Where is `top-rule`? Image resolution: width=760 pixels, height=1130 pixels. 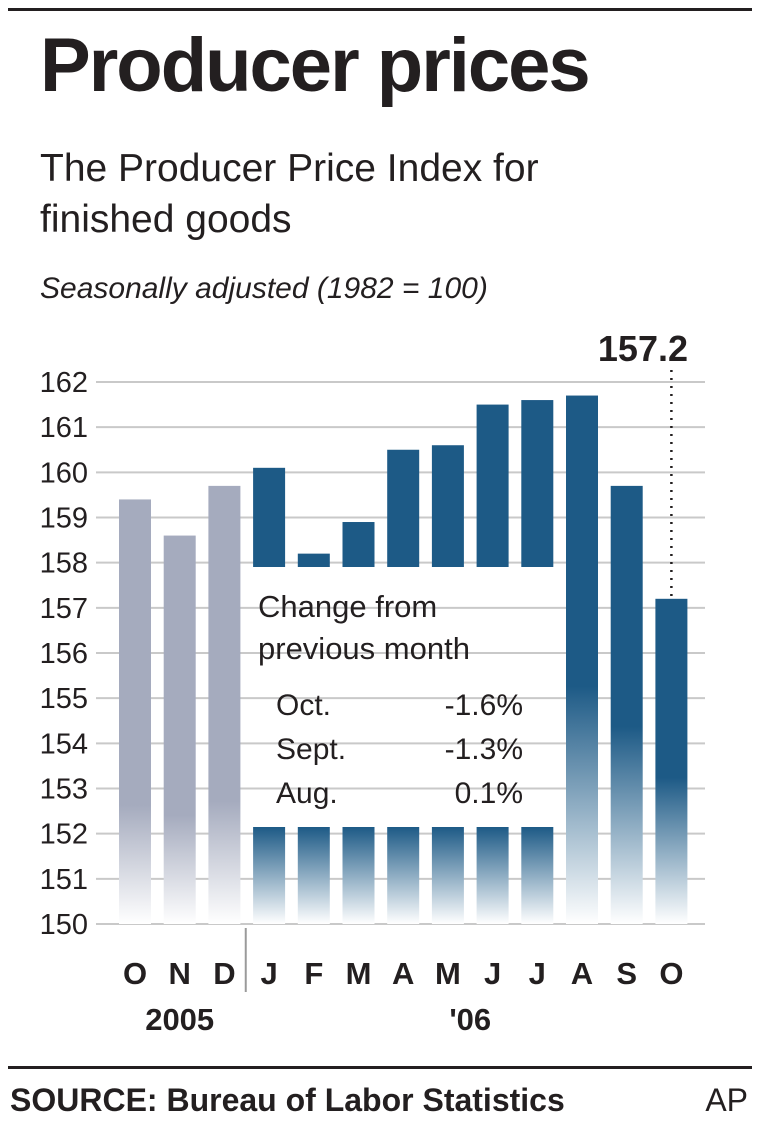
top-rule is located at coordinates (380, 9).